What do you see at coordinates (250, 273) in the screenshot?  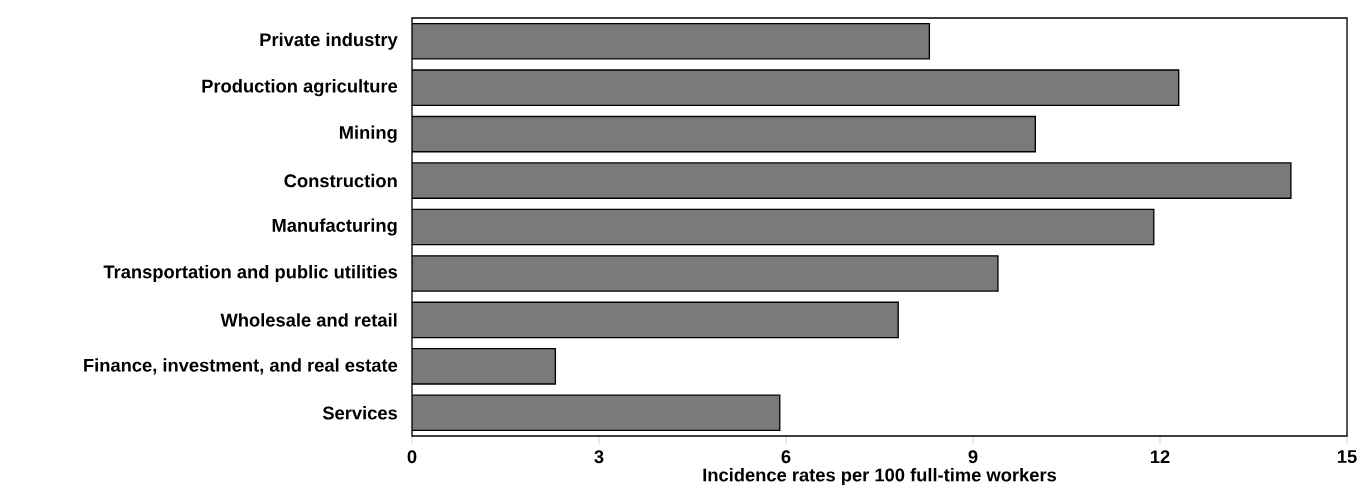 I see `y-tick-label: Transportation and public utilities` at bounding box center [250, 273].